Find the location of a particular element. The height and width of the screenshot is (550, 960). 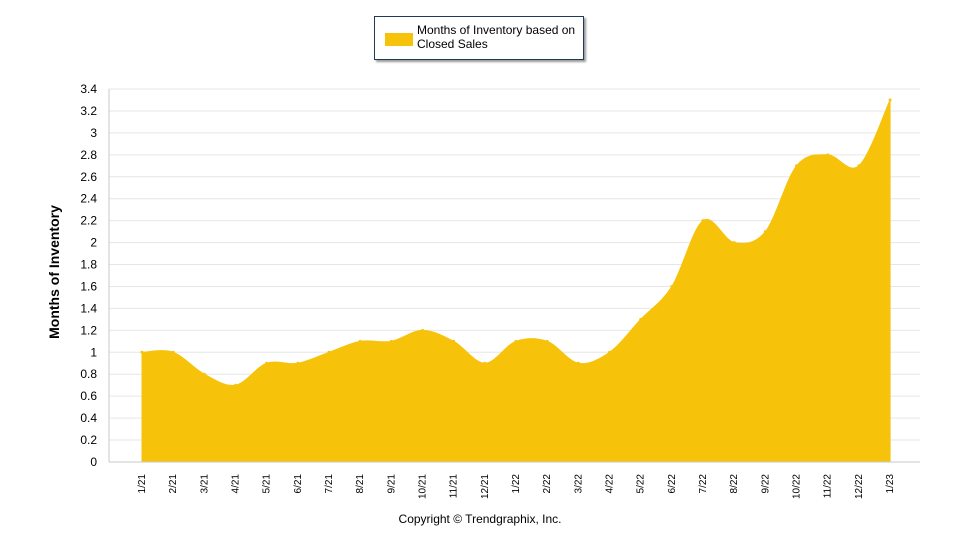

x-tick-label: 5/22 is located at coordinates (641, 484).